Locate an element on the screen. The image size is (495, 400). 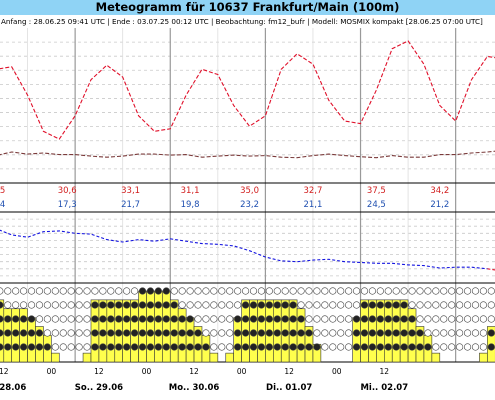
min-temp-label: 21,1 is located at coordinates (312, 205).